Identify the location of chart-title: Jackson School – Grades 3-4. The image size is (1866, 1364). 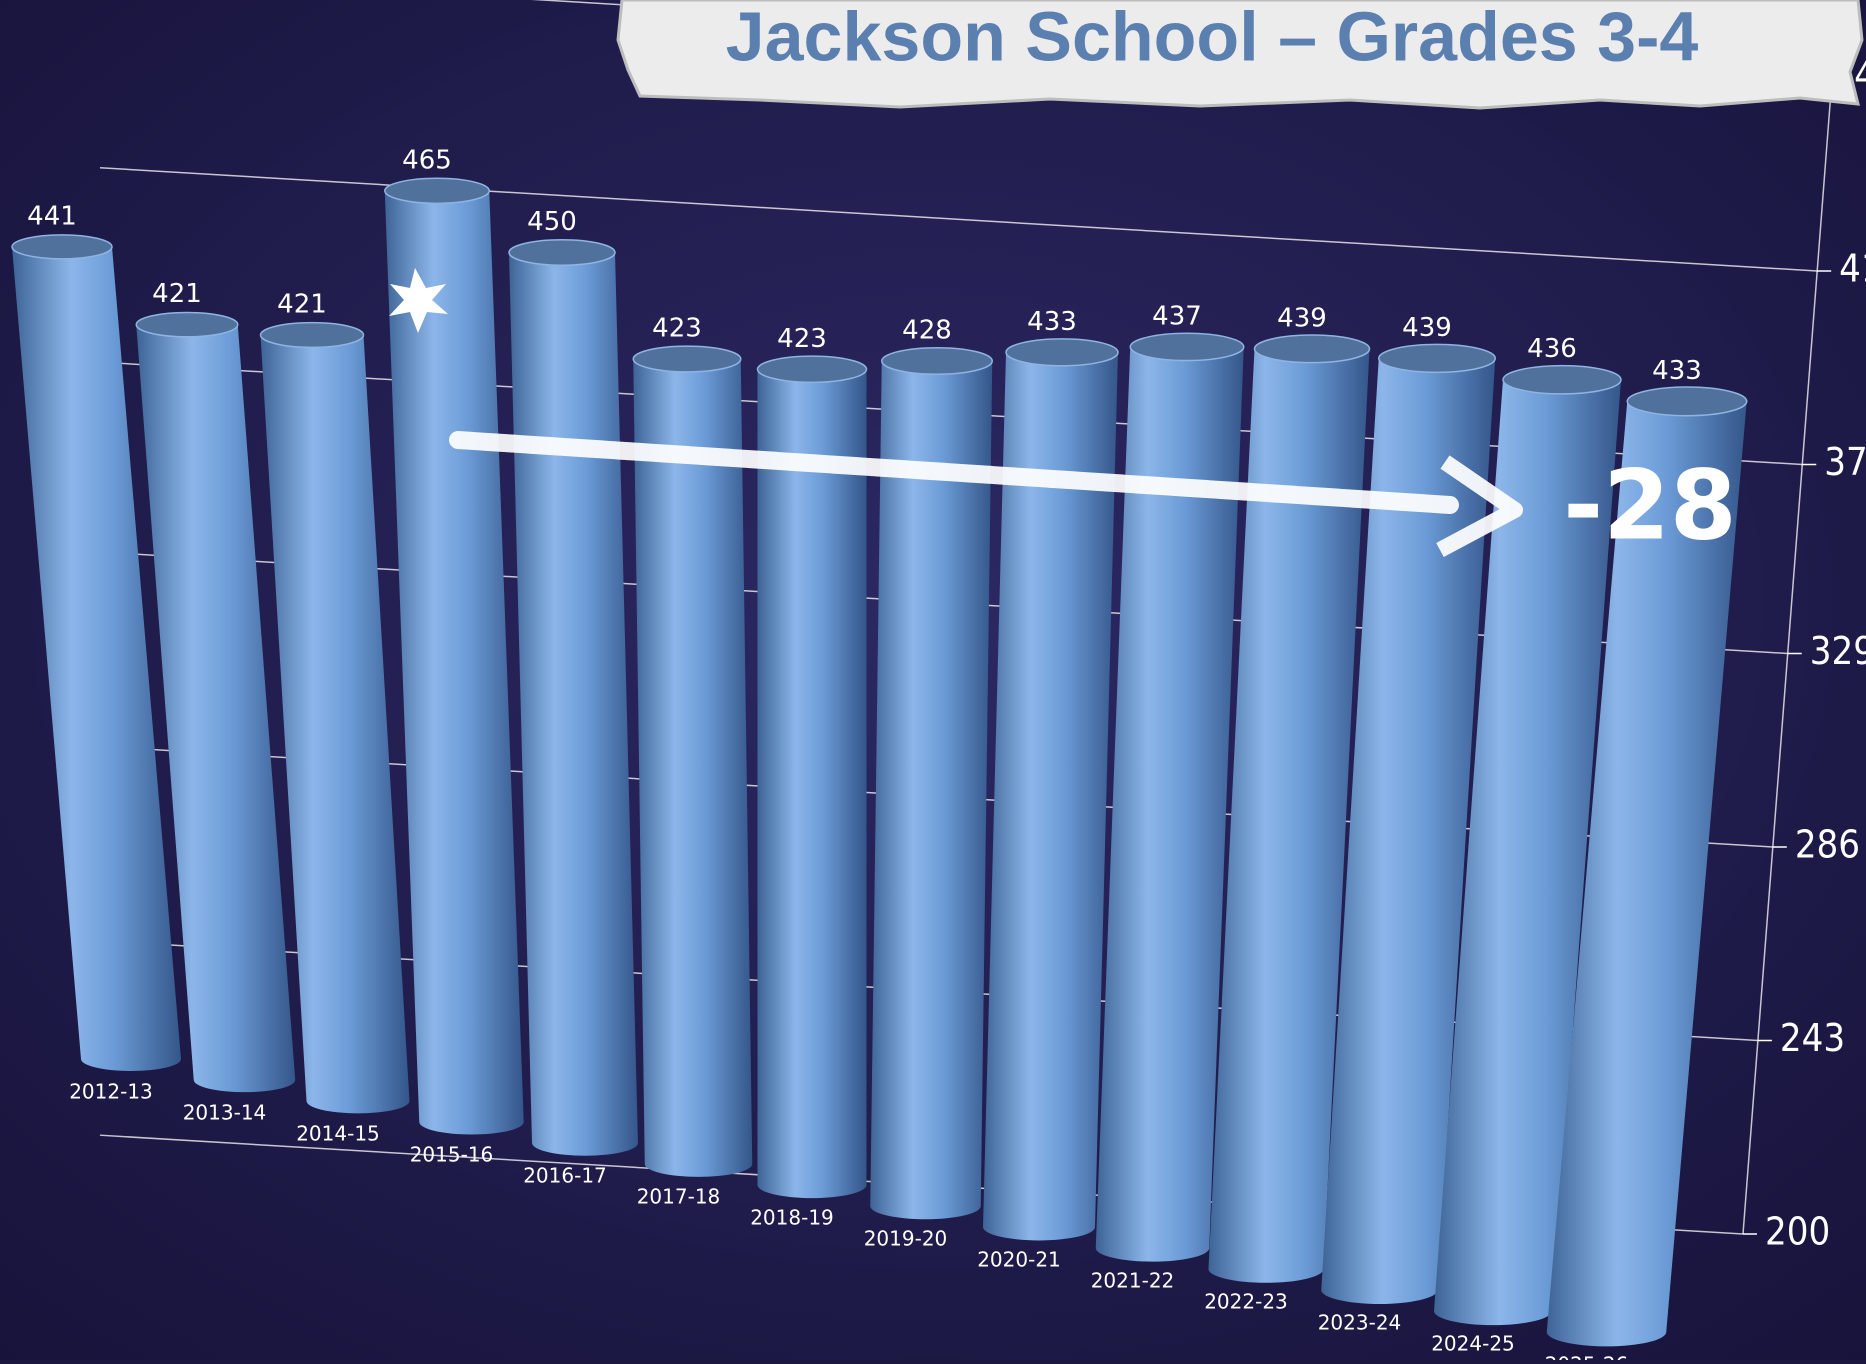
(1212, 37).